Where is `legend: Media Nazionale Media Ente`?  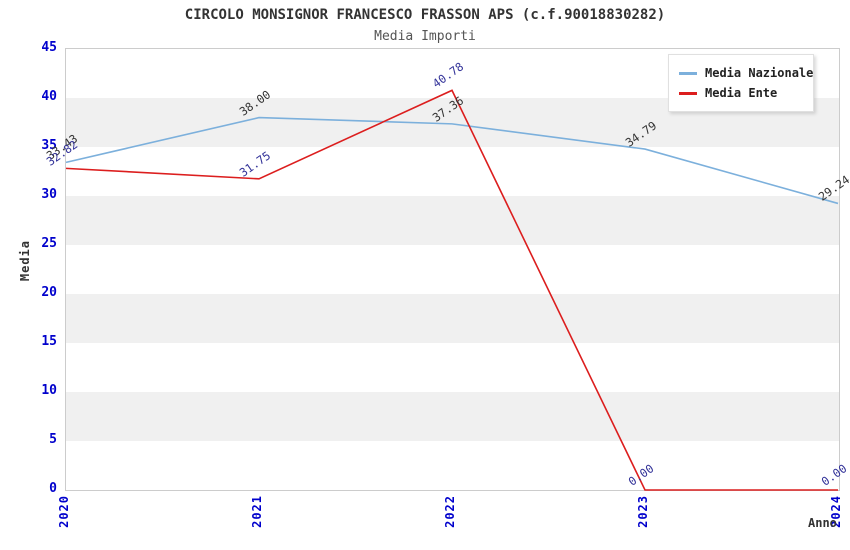
legend: Media Nazionale Media Ente is located at coordinates (741, 83).